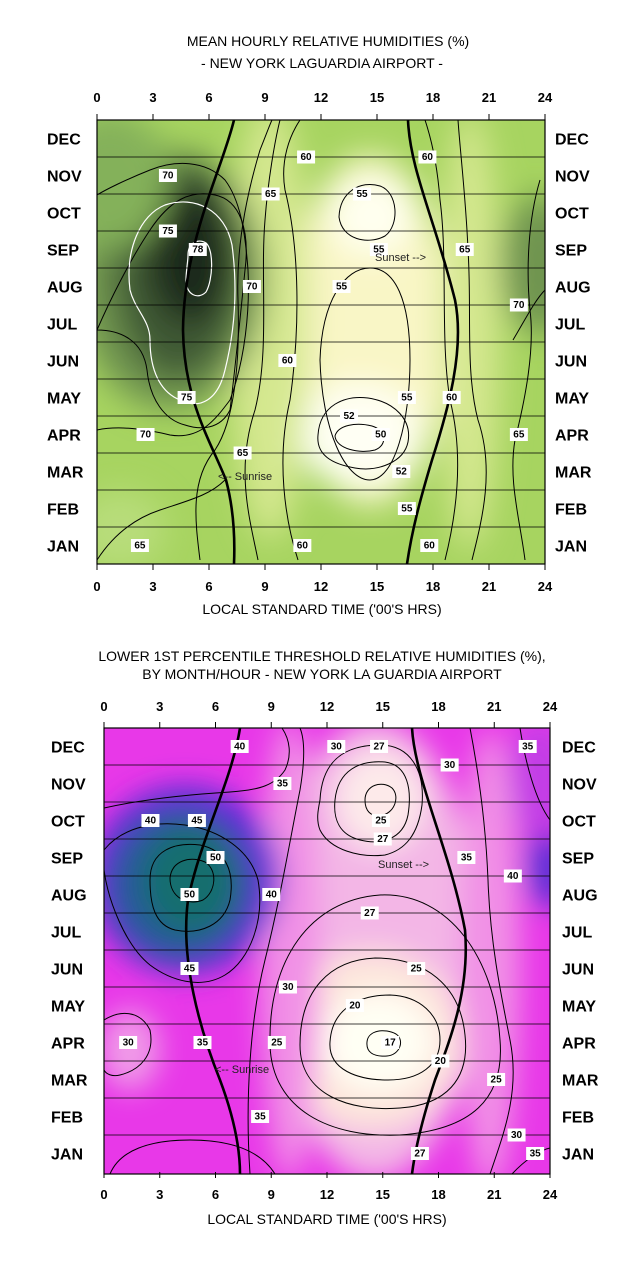 This screenshot has width=630, height=1266. What do you see at coordinates (377, 586) in the screenshot?
I see `top-tick-bottom-15: 15` at bounding box center [377, 586].